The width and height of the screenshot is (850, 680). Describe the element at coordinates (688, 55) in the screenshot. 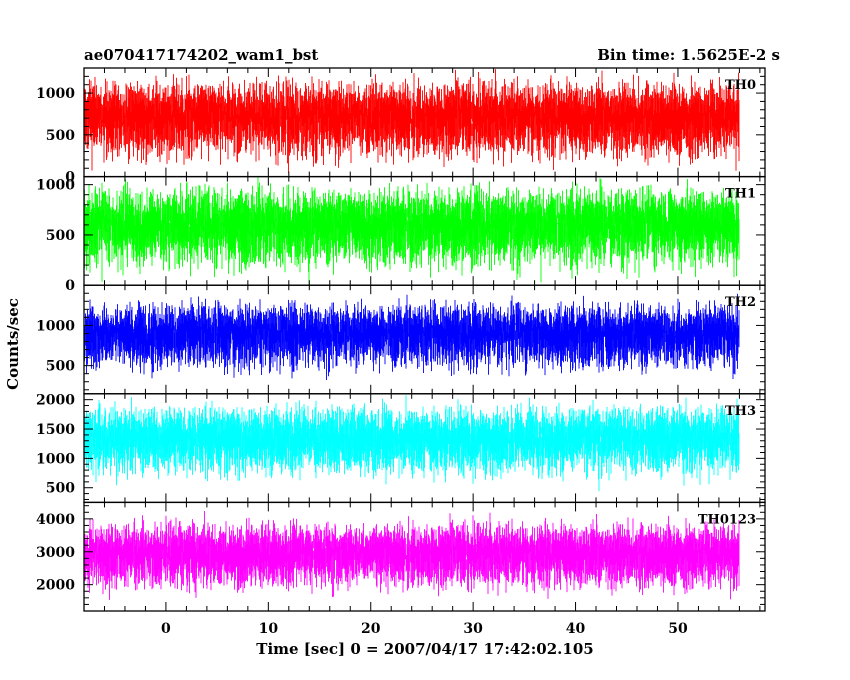

I see `chart-title-right: Bin time: 1.5625E-2 s` at that location.